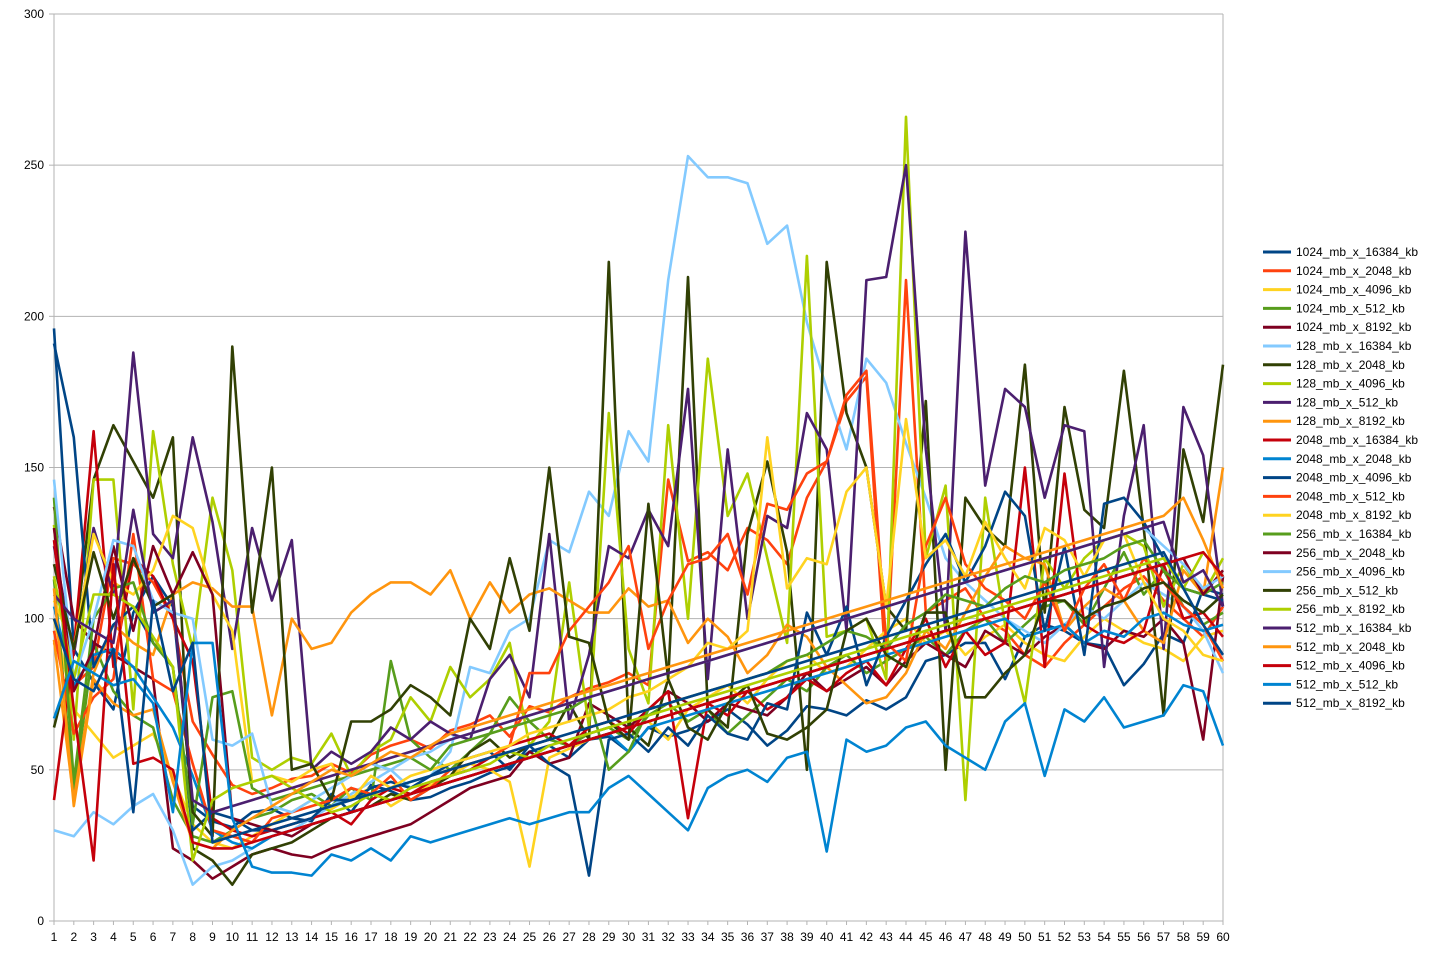 Image resolution: width=1432 pixels, height=962 pixels. What do you see at coordinates (1350, 553) in the screenshot?
I see `legend-label: 256_mb_x_2048_kb` at bounding box center [1350, 553].